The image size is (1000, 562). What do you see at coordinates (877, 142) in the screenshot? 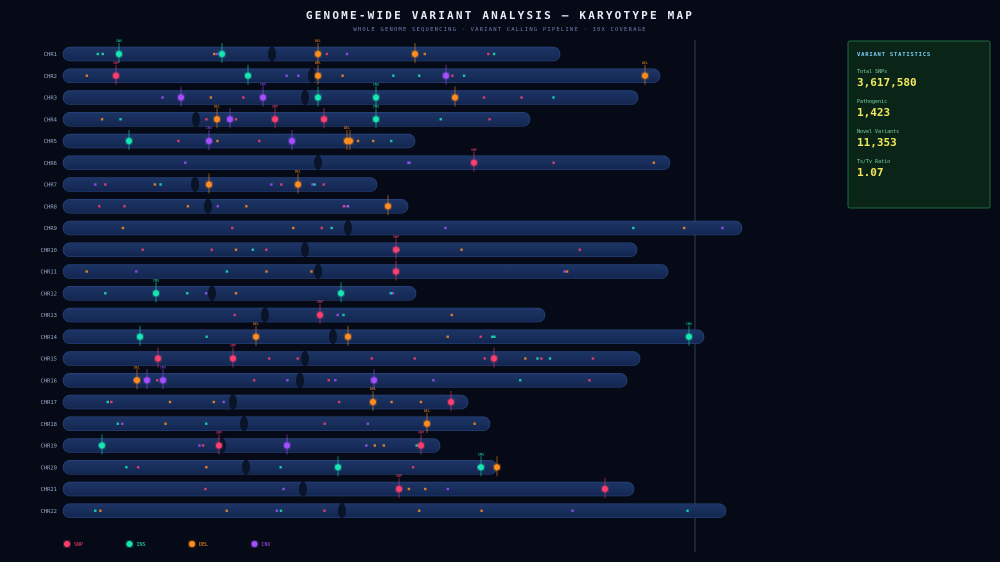
I see `stat-value: 11,353` at bounding box center [877, 142].